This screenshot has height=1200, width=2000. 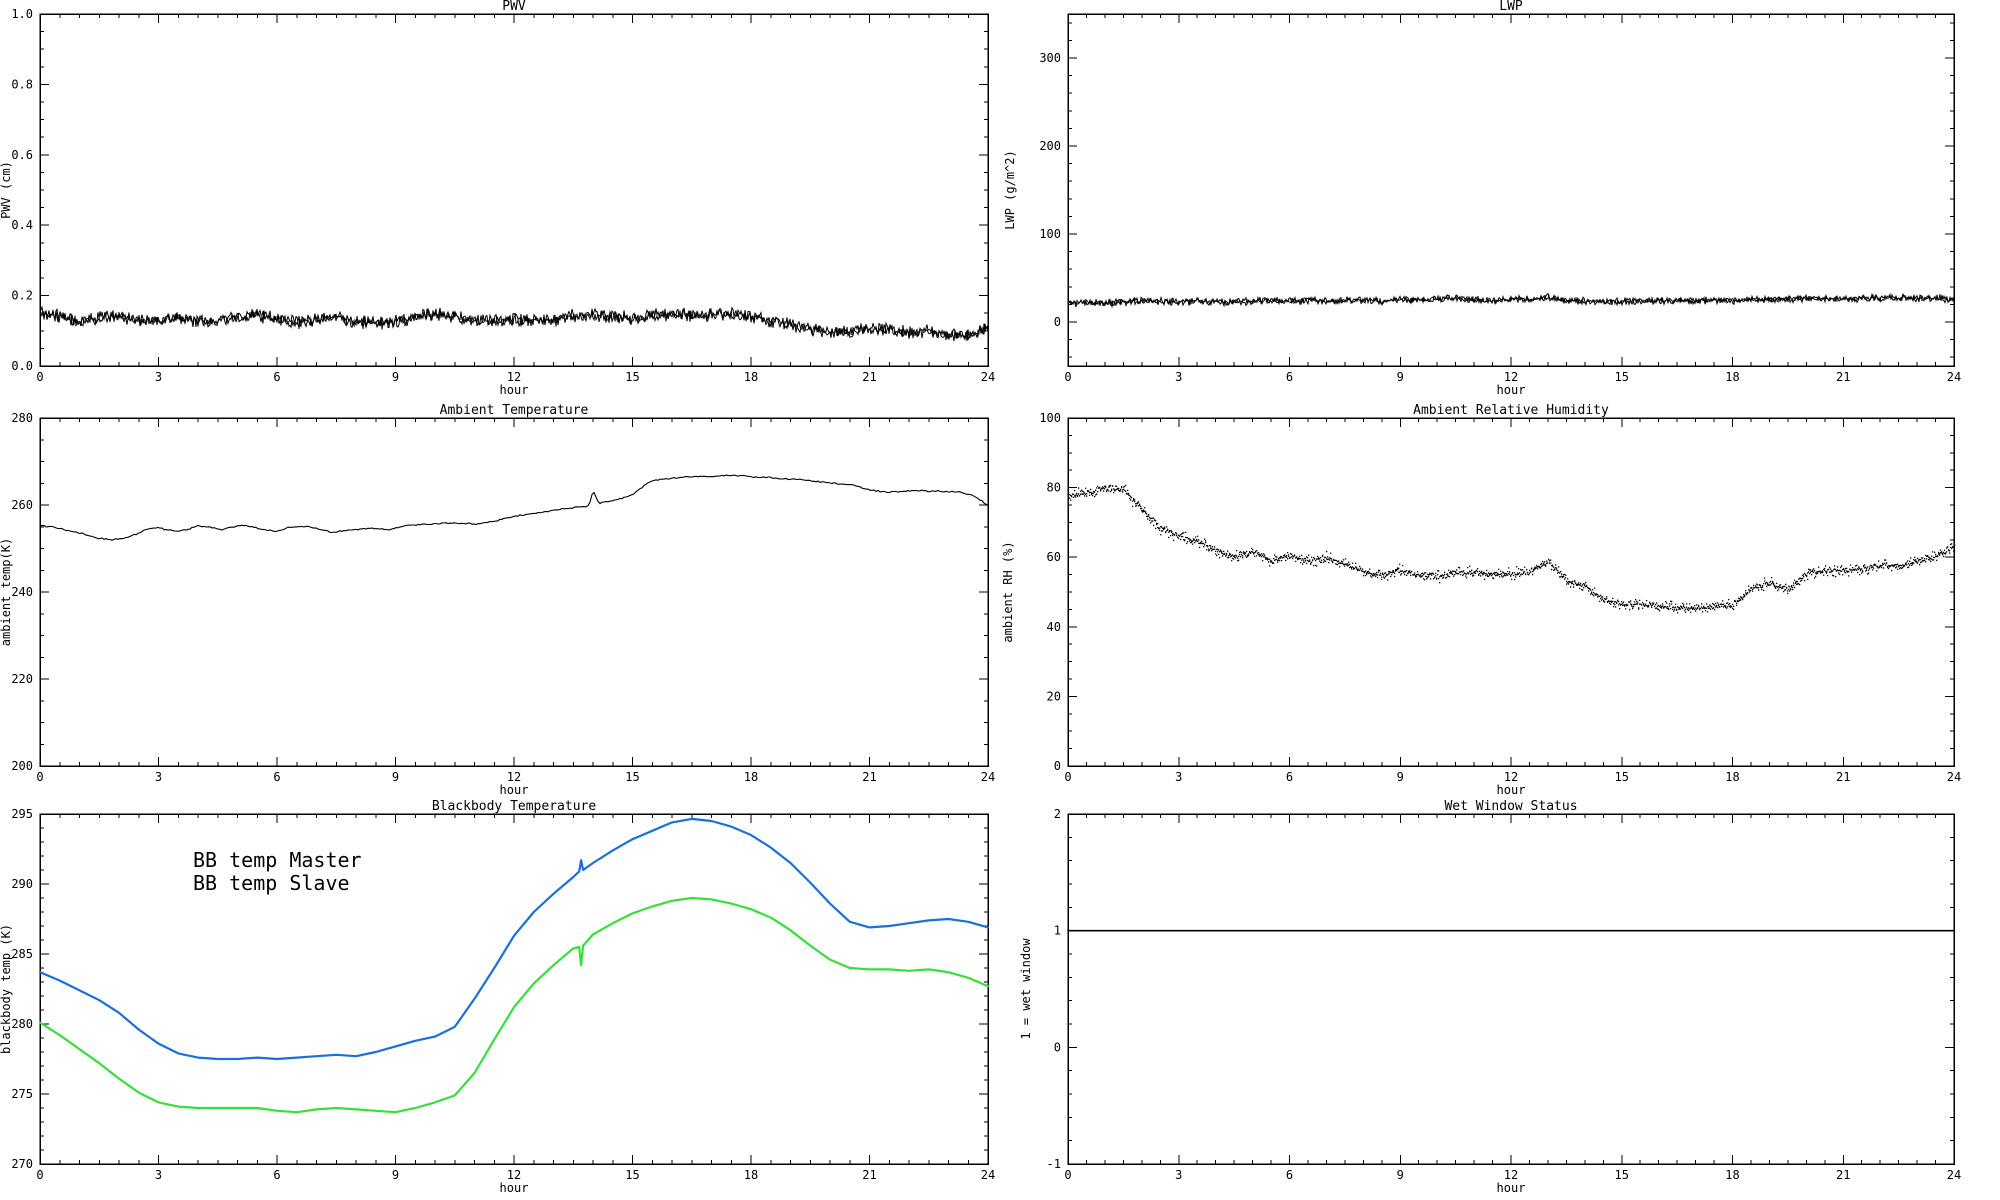 What do you see at coordinates (22, 1164) in the screenshot?
I see `y-tick-label: 270` at bounding box center [22, 1164].